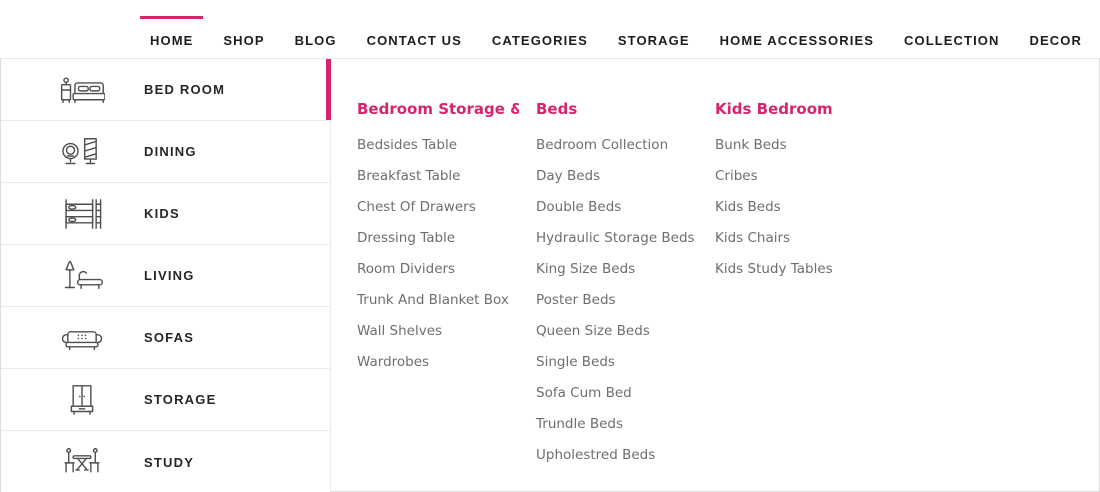 This screenshot has height=492, width=1100. Describe the element at coordinates (315, 40) in the screenshot. I see `nav-item-blog: BLOG` at that location.